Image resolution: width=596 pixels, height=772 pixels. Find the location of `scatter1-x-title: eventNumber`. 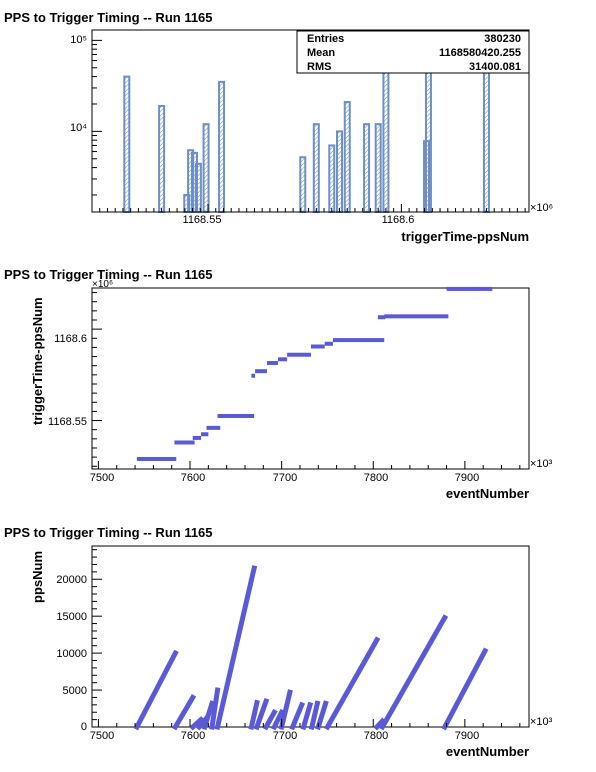

scatter1-x-title: eventNumber is located at coordinates (487, 493).